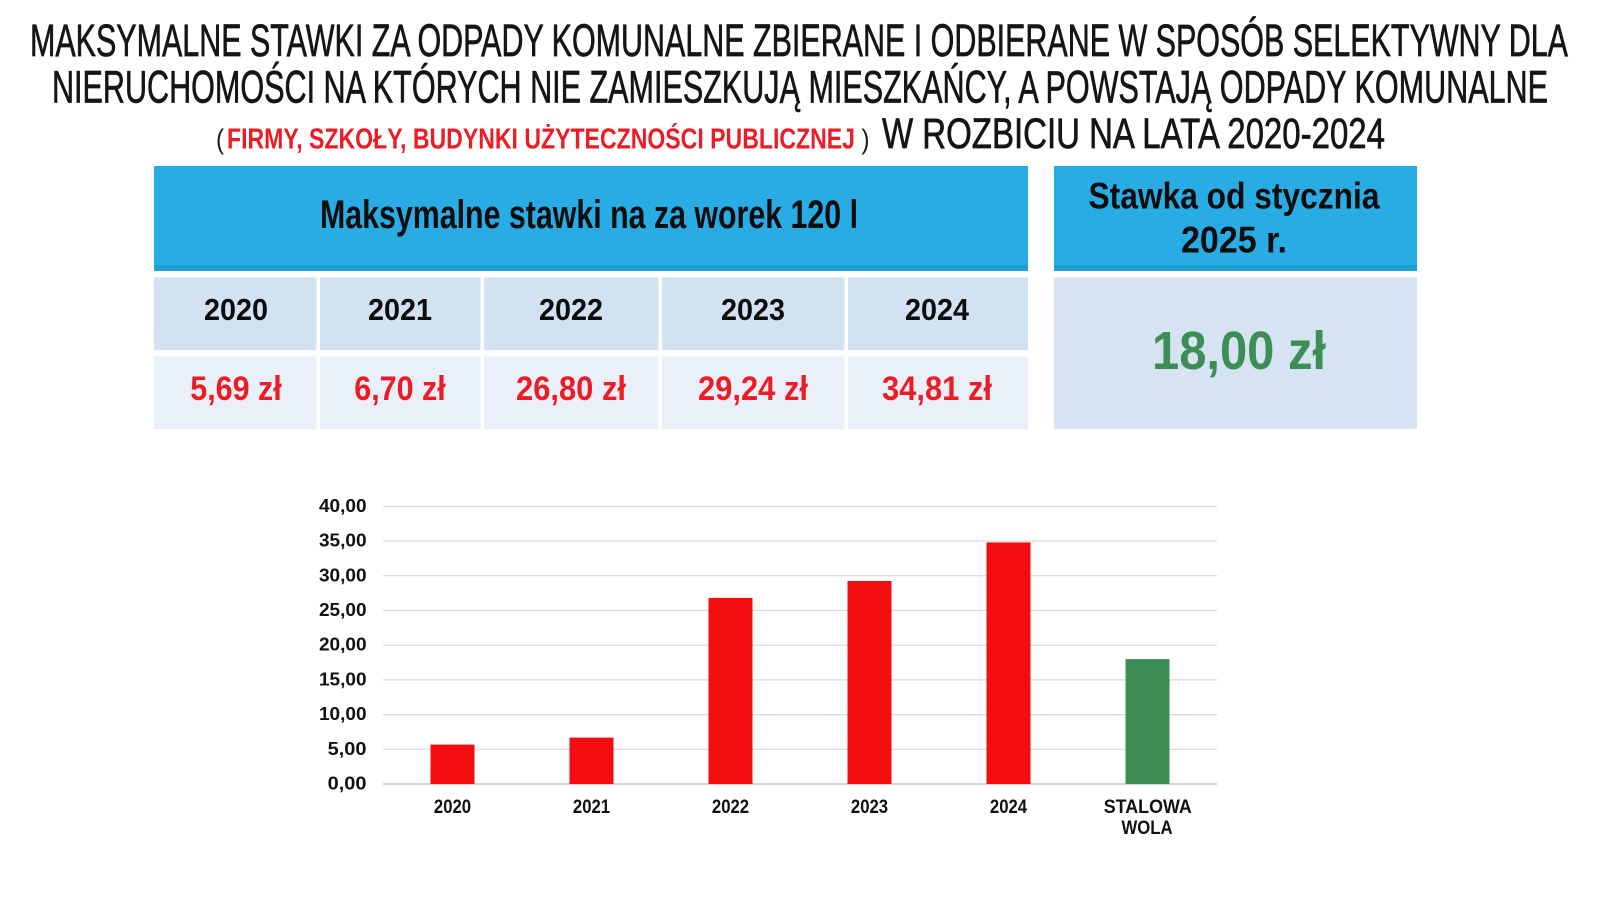  Describe the element at coordinates (347, 783) in the screenshot. I see `svg-text: 0,00` at that location.